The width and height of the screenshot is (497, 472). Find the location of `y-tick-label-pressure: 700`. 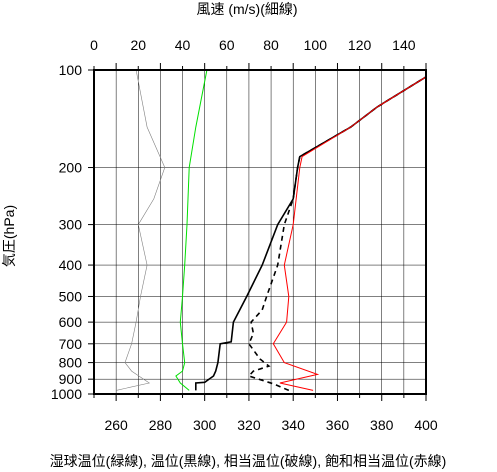

y-tick-label-pressure: 700 is located at coordinates (71, 344).